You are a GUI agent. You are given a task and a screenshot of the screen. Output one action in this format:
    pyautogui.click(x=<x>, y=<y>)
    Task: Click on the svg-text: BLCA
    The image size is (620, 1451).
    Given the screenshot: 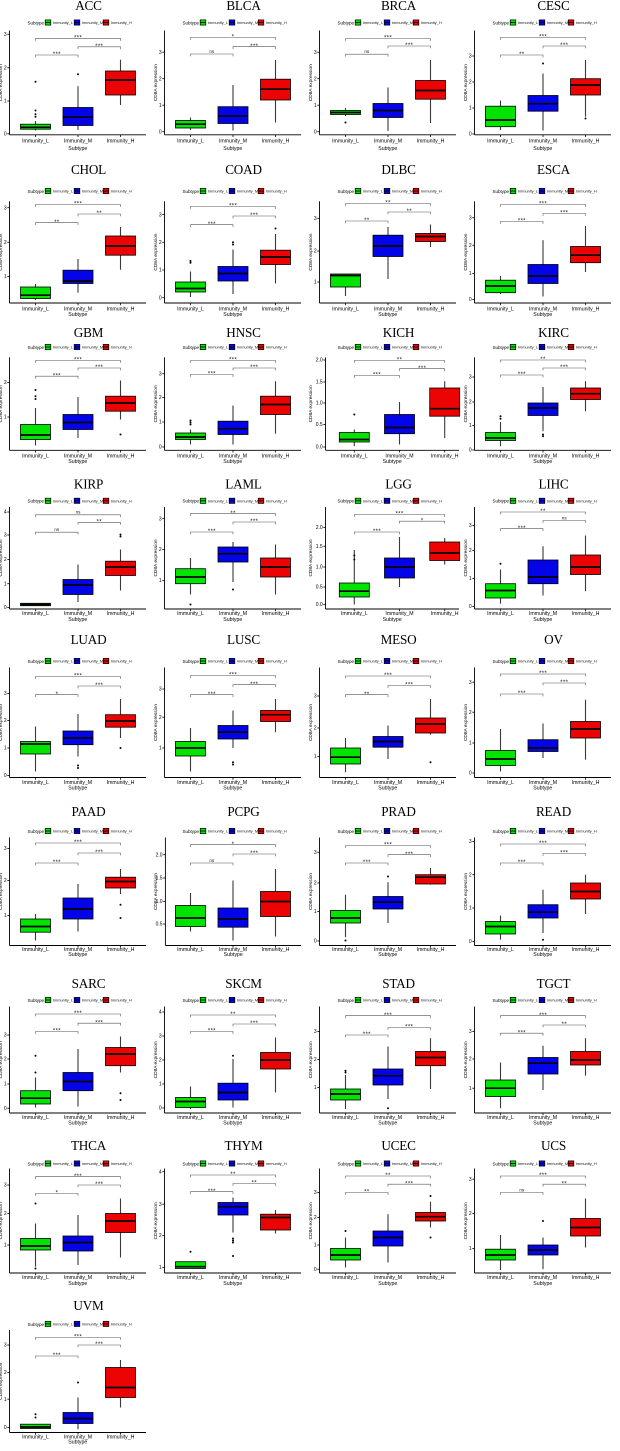 What is the action you would take?
    pyautogui.click(x=243, y=6)
    